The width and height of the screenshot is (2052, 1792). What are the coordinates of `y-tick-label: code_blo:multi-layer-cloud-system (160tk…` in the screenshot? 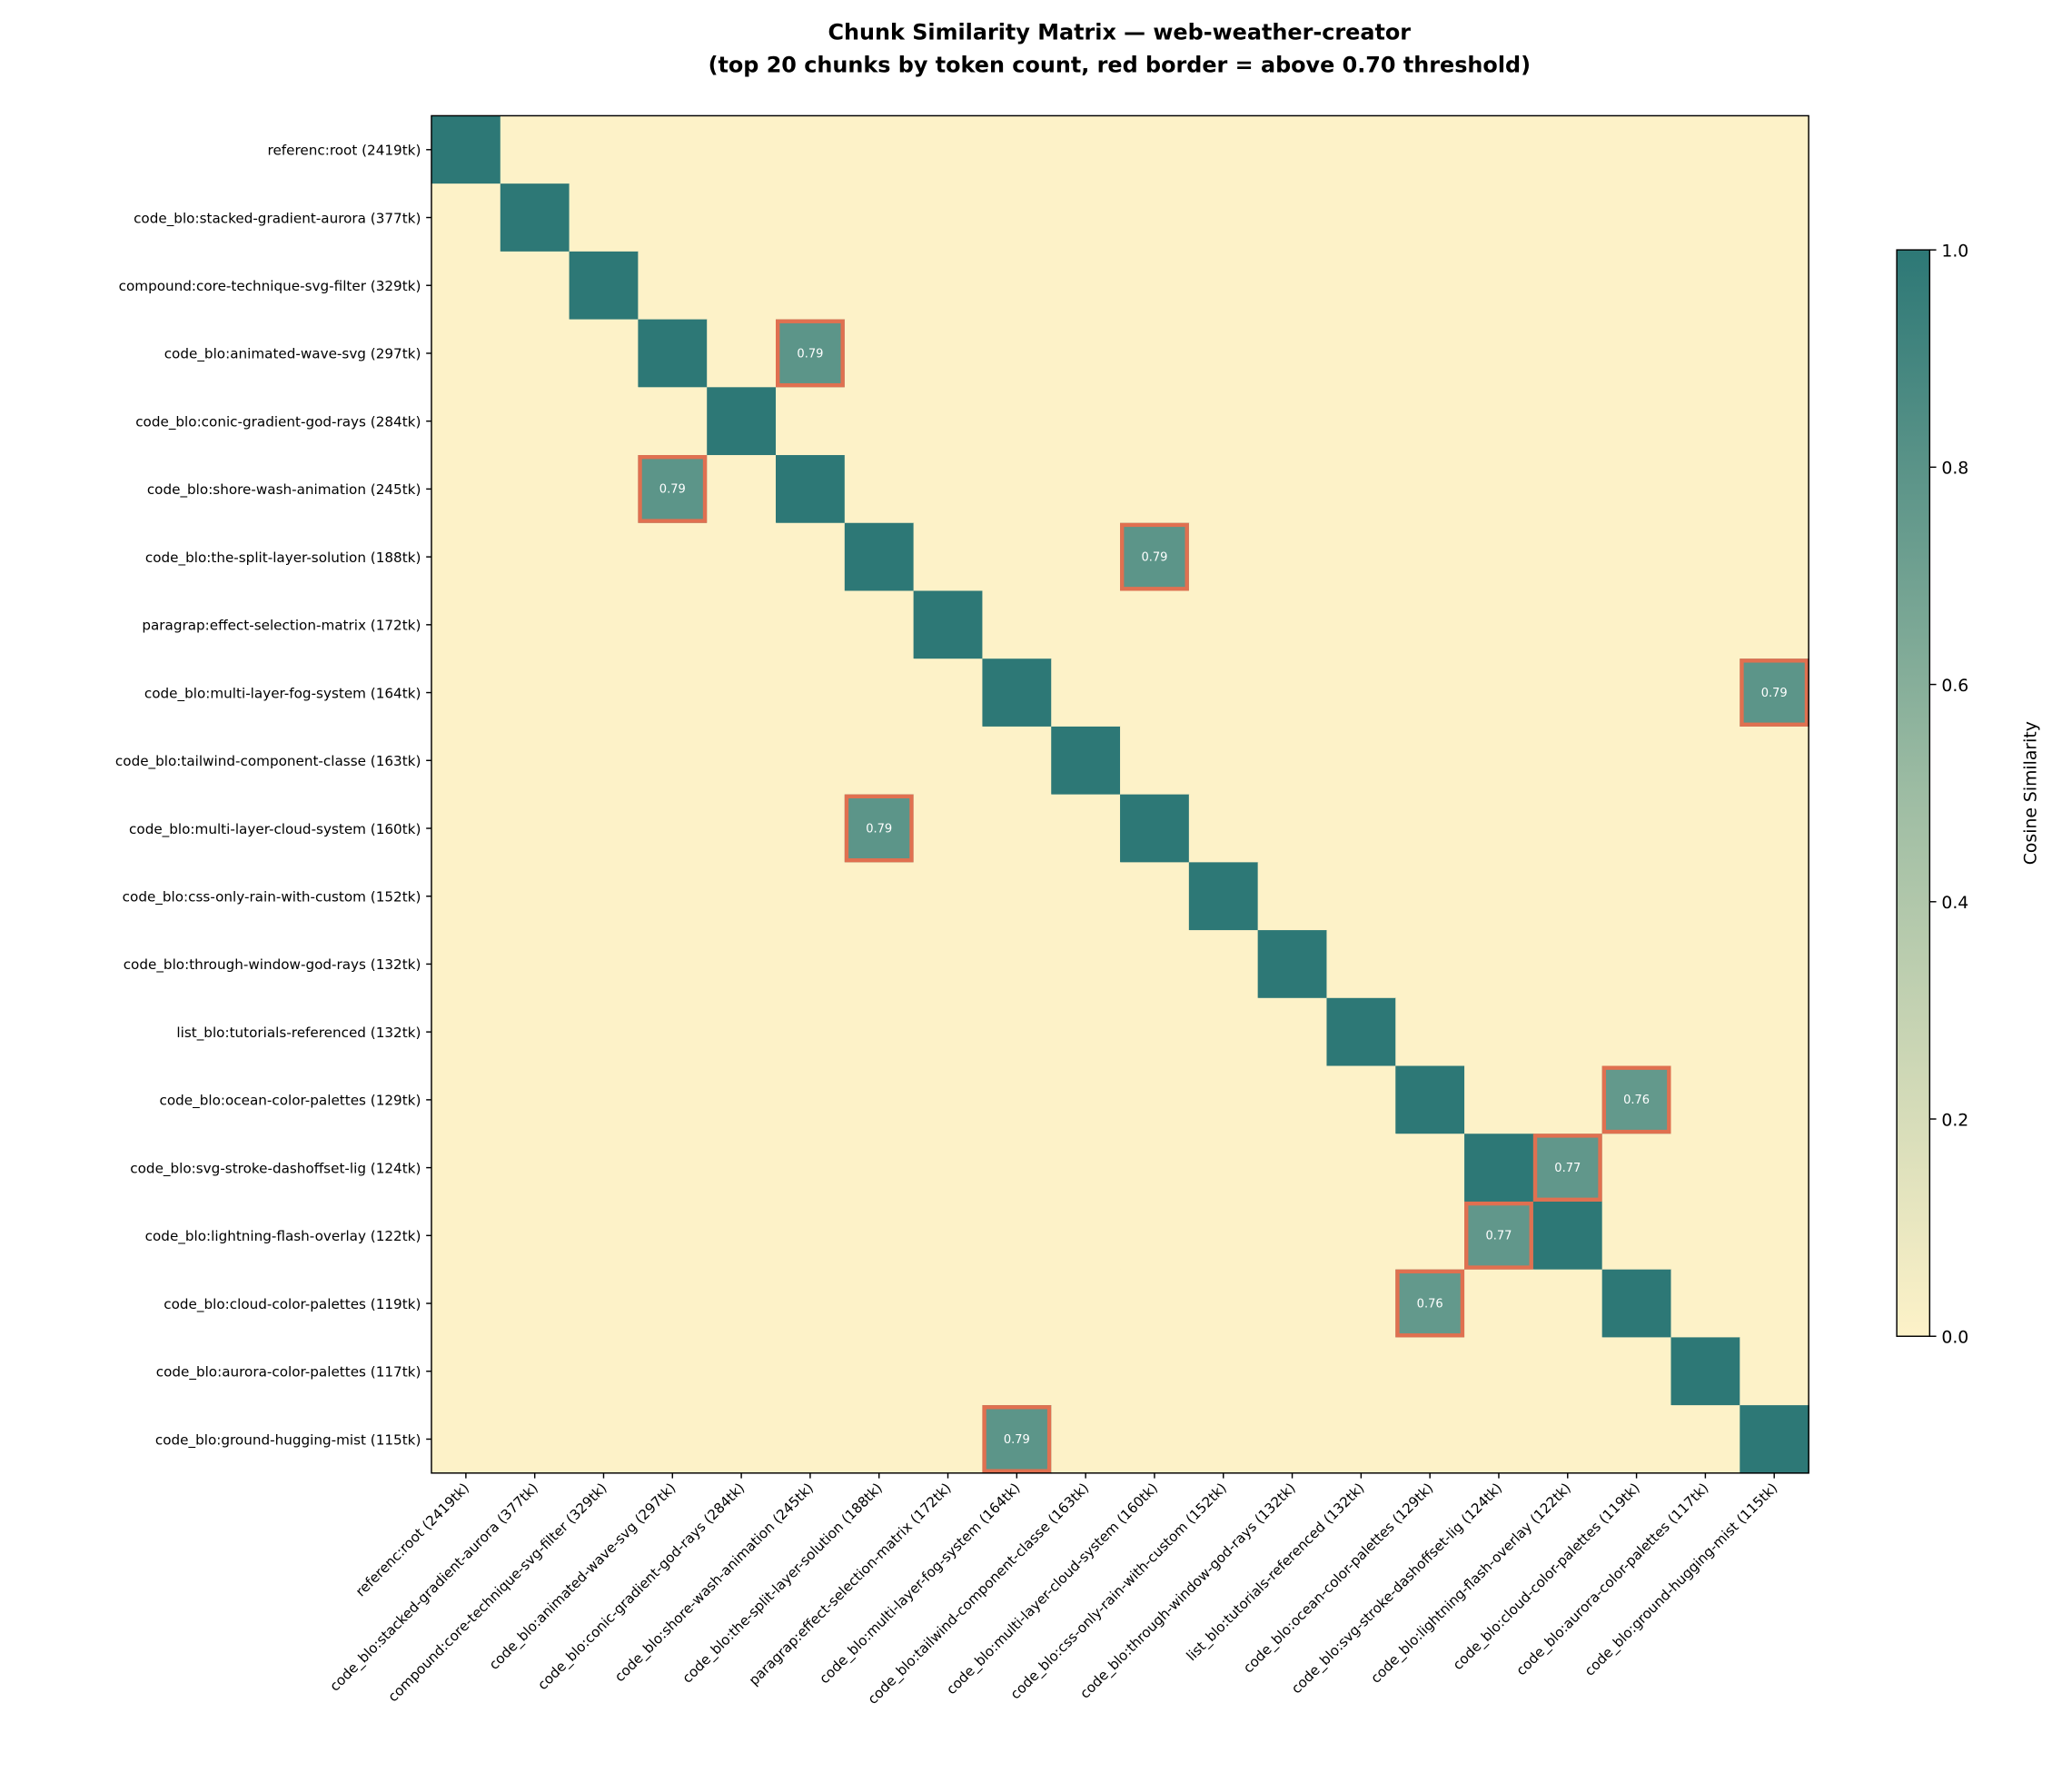 It's located at (275, 829).